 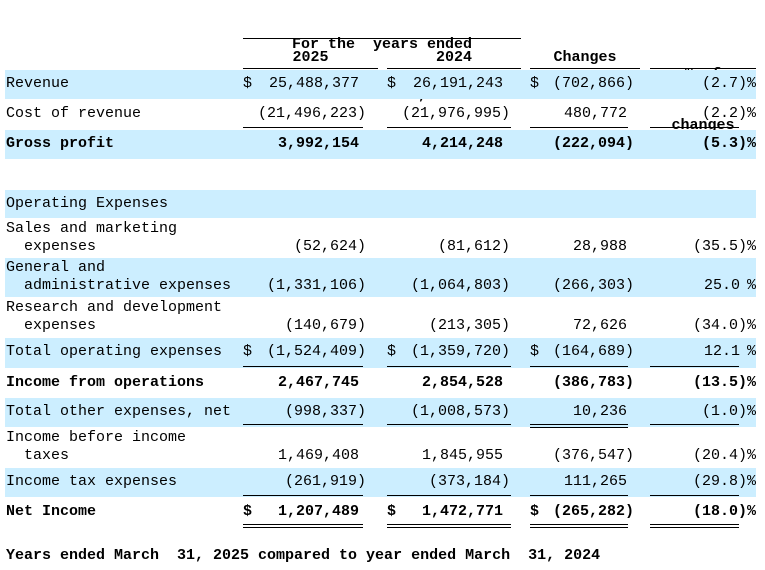 I want to click on value-pct: (29.8), so click(x=719, y=481).